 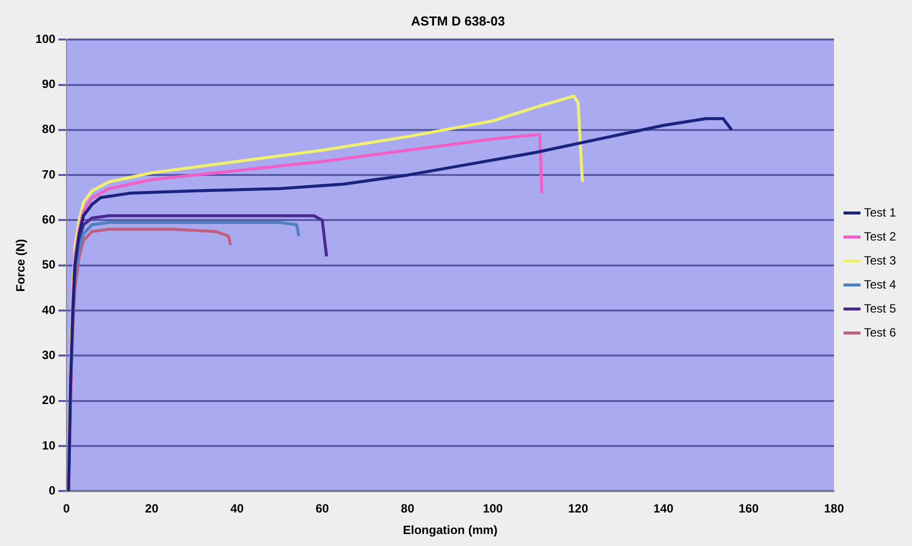 I want to click on x-tick-label: 20, so click(x=152, y=509).